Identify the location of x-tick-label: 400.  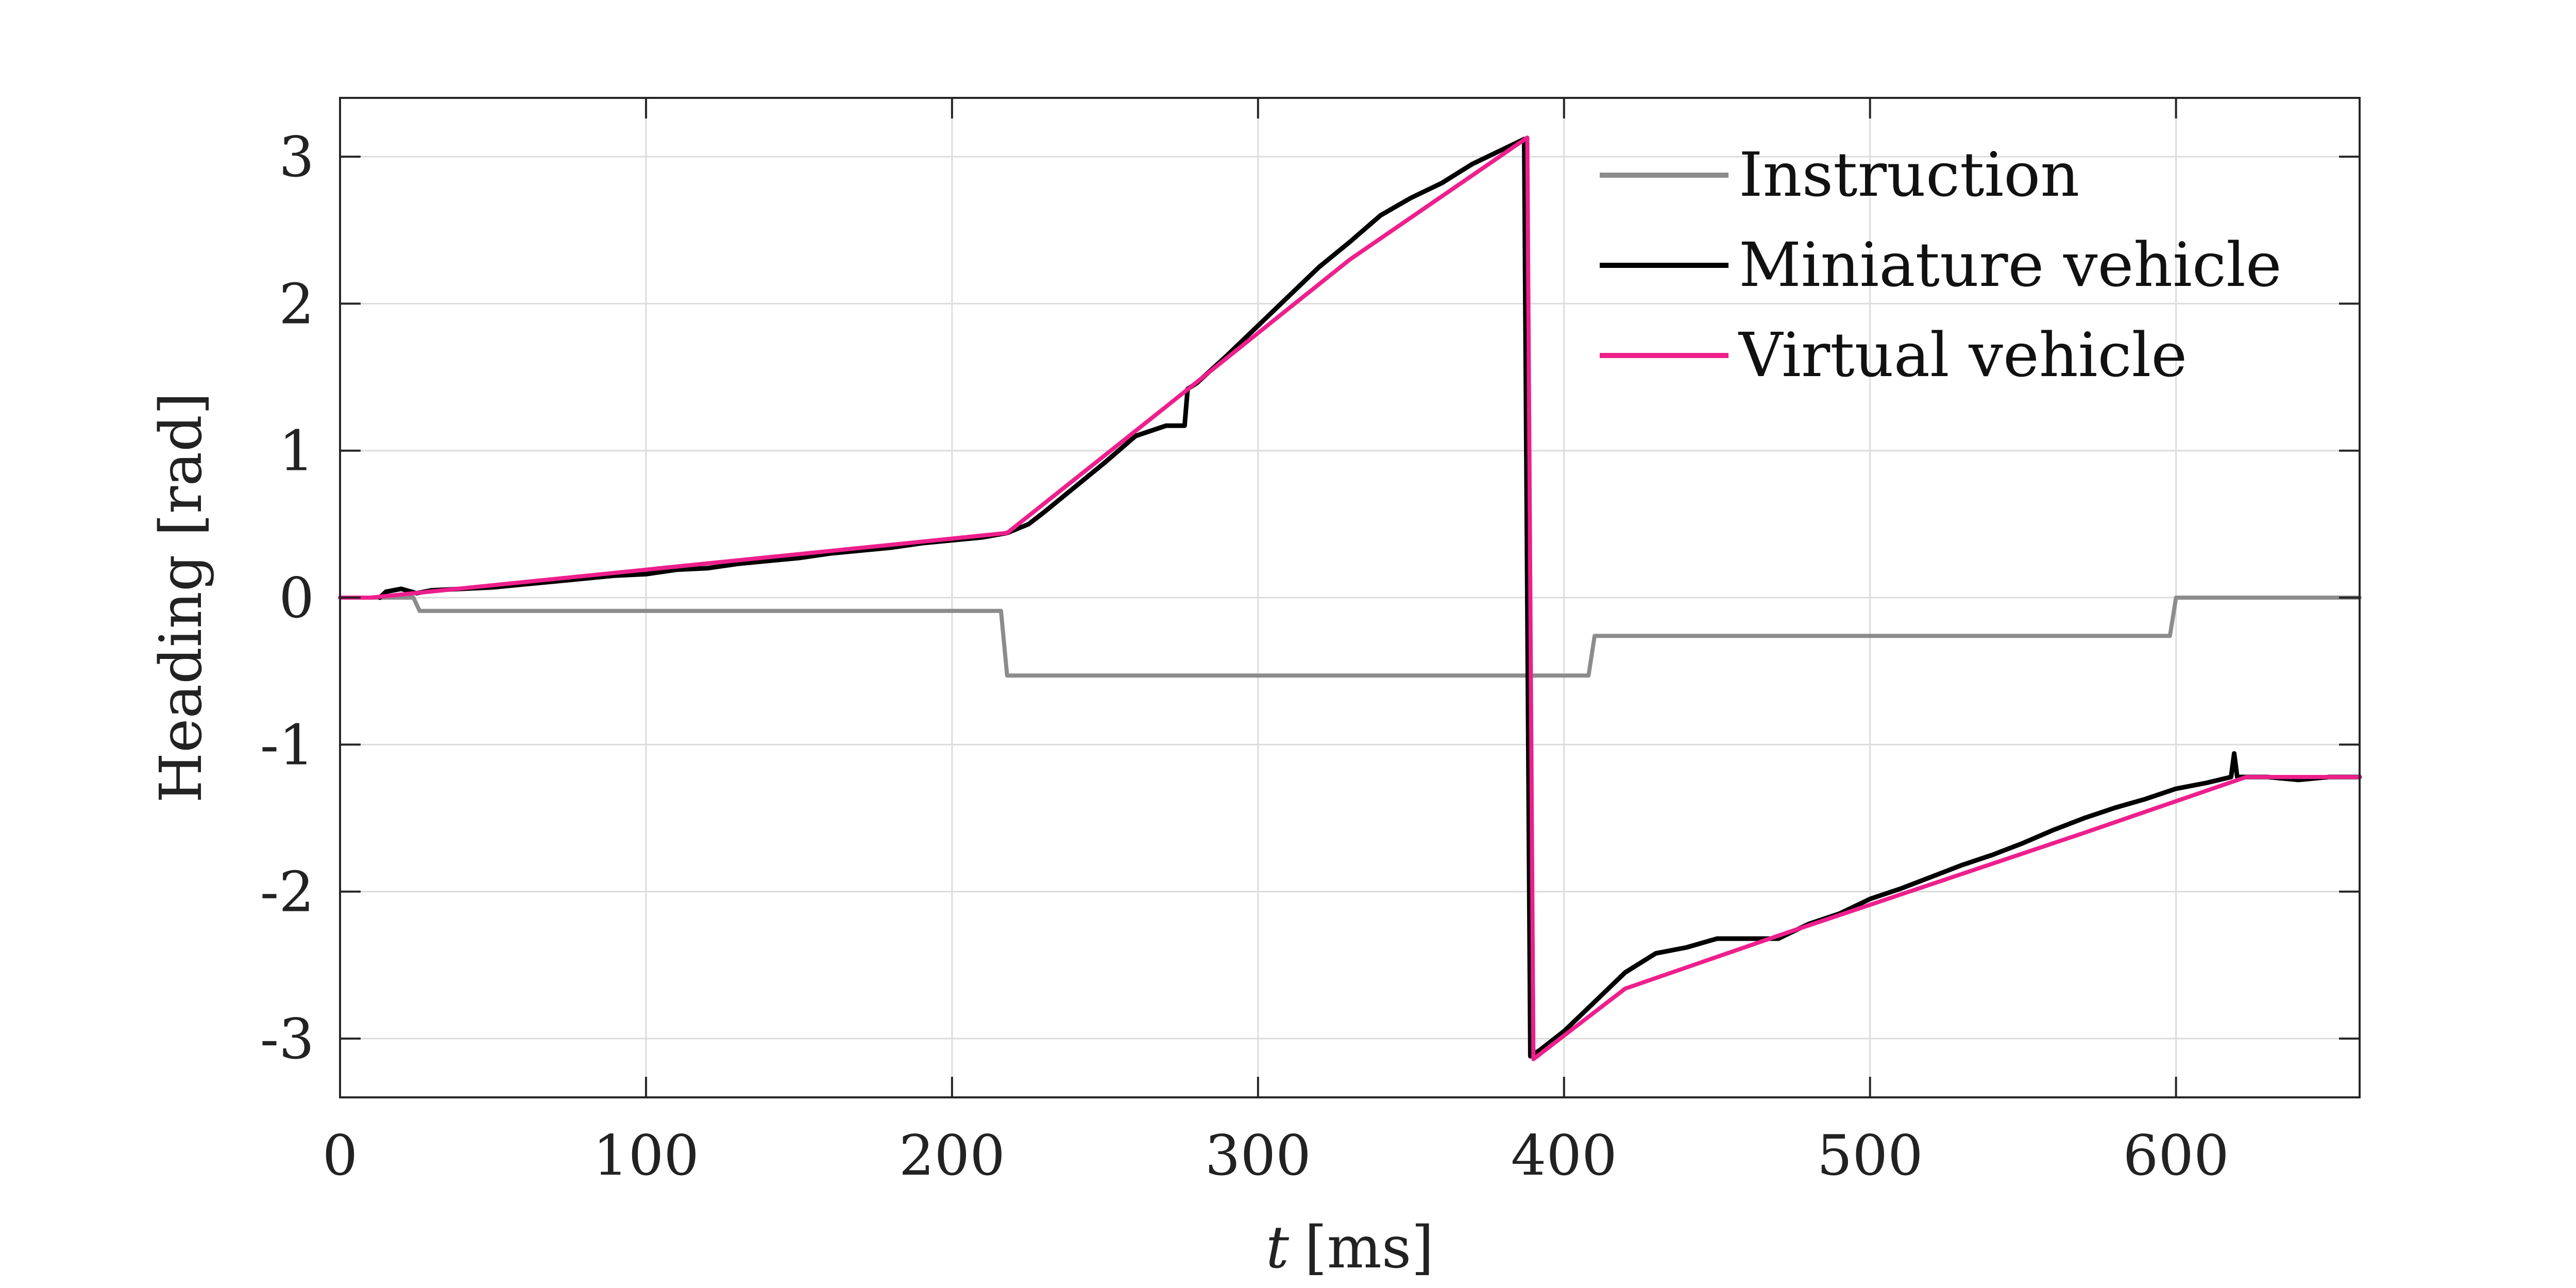
(1564, 1156).